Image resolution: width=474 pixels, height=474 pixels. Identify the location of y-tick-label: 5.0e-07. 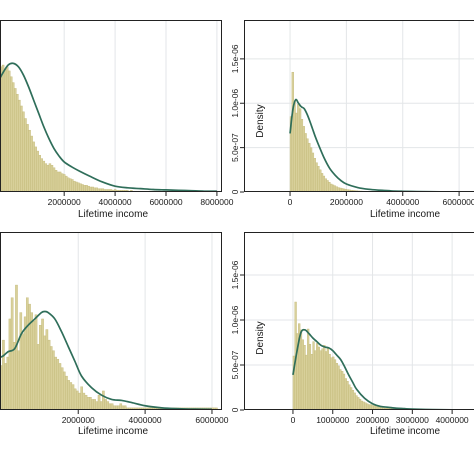
(235, 364).